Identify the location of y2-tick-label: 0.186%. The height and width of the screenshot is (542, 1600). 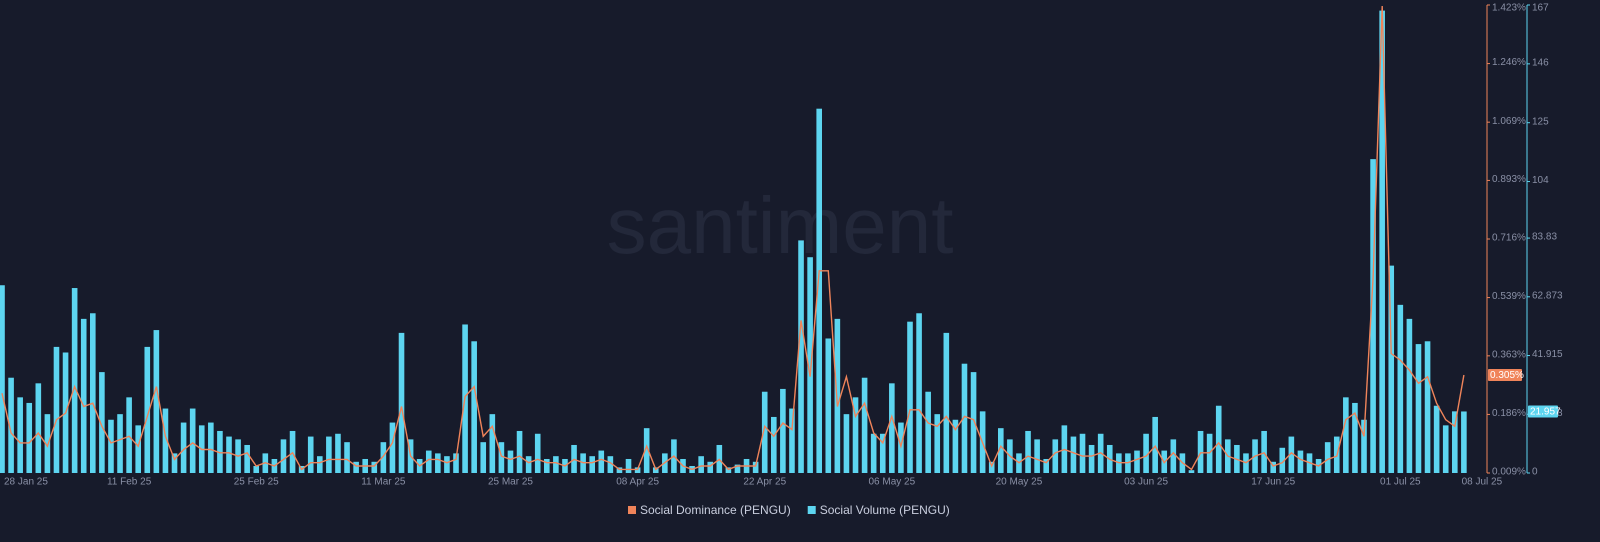
(1509, 413).